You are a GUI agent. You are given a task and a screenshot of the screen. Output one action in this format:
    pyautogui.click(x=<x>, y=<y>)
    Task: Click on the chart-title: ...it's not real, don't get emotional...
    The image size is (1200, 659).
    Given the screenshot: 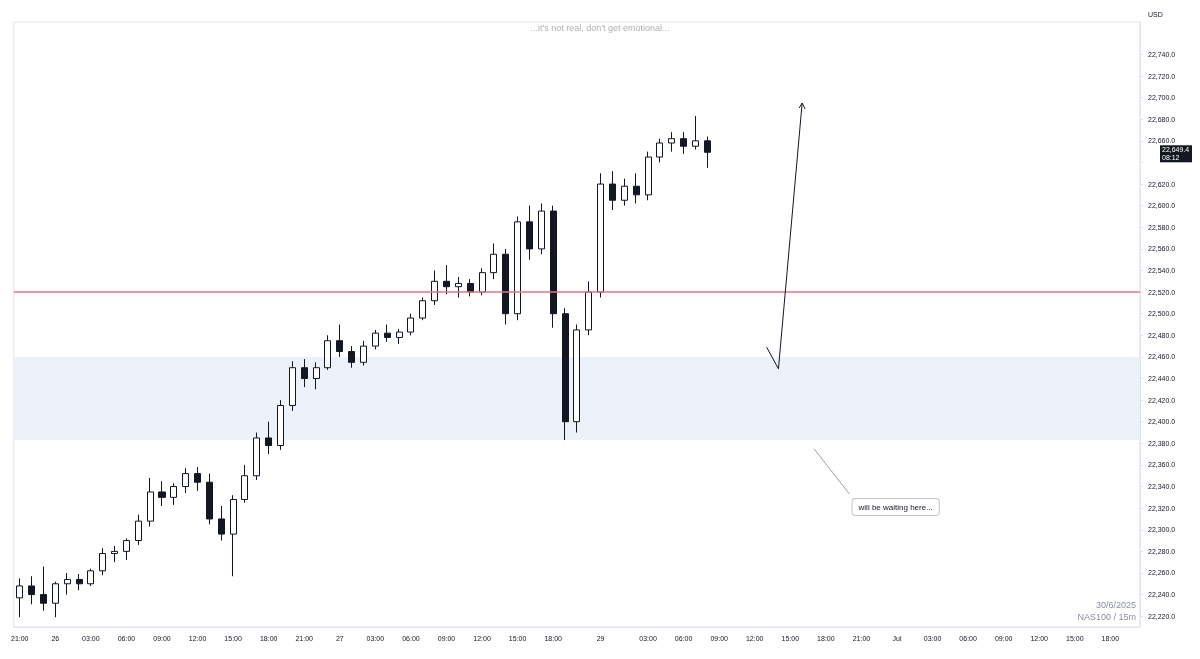 What is the action you would take?
    pyautogui.click(x=600, y=27)
    